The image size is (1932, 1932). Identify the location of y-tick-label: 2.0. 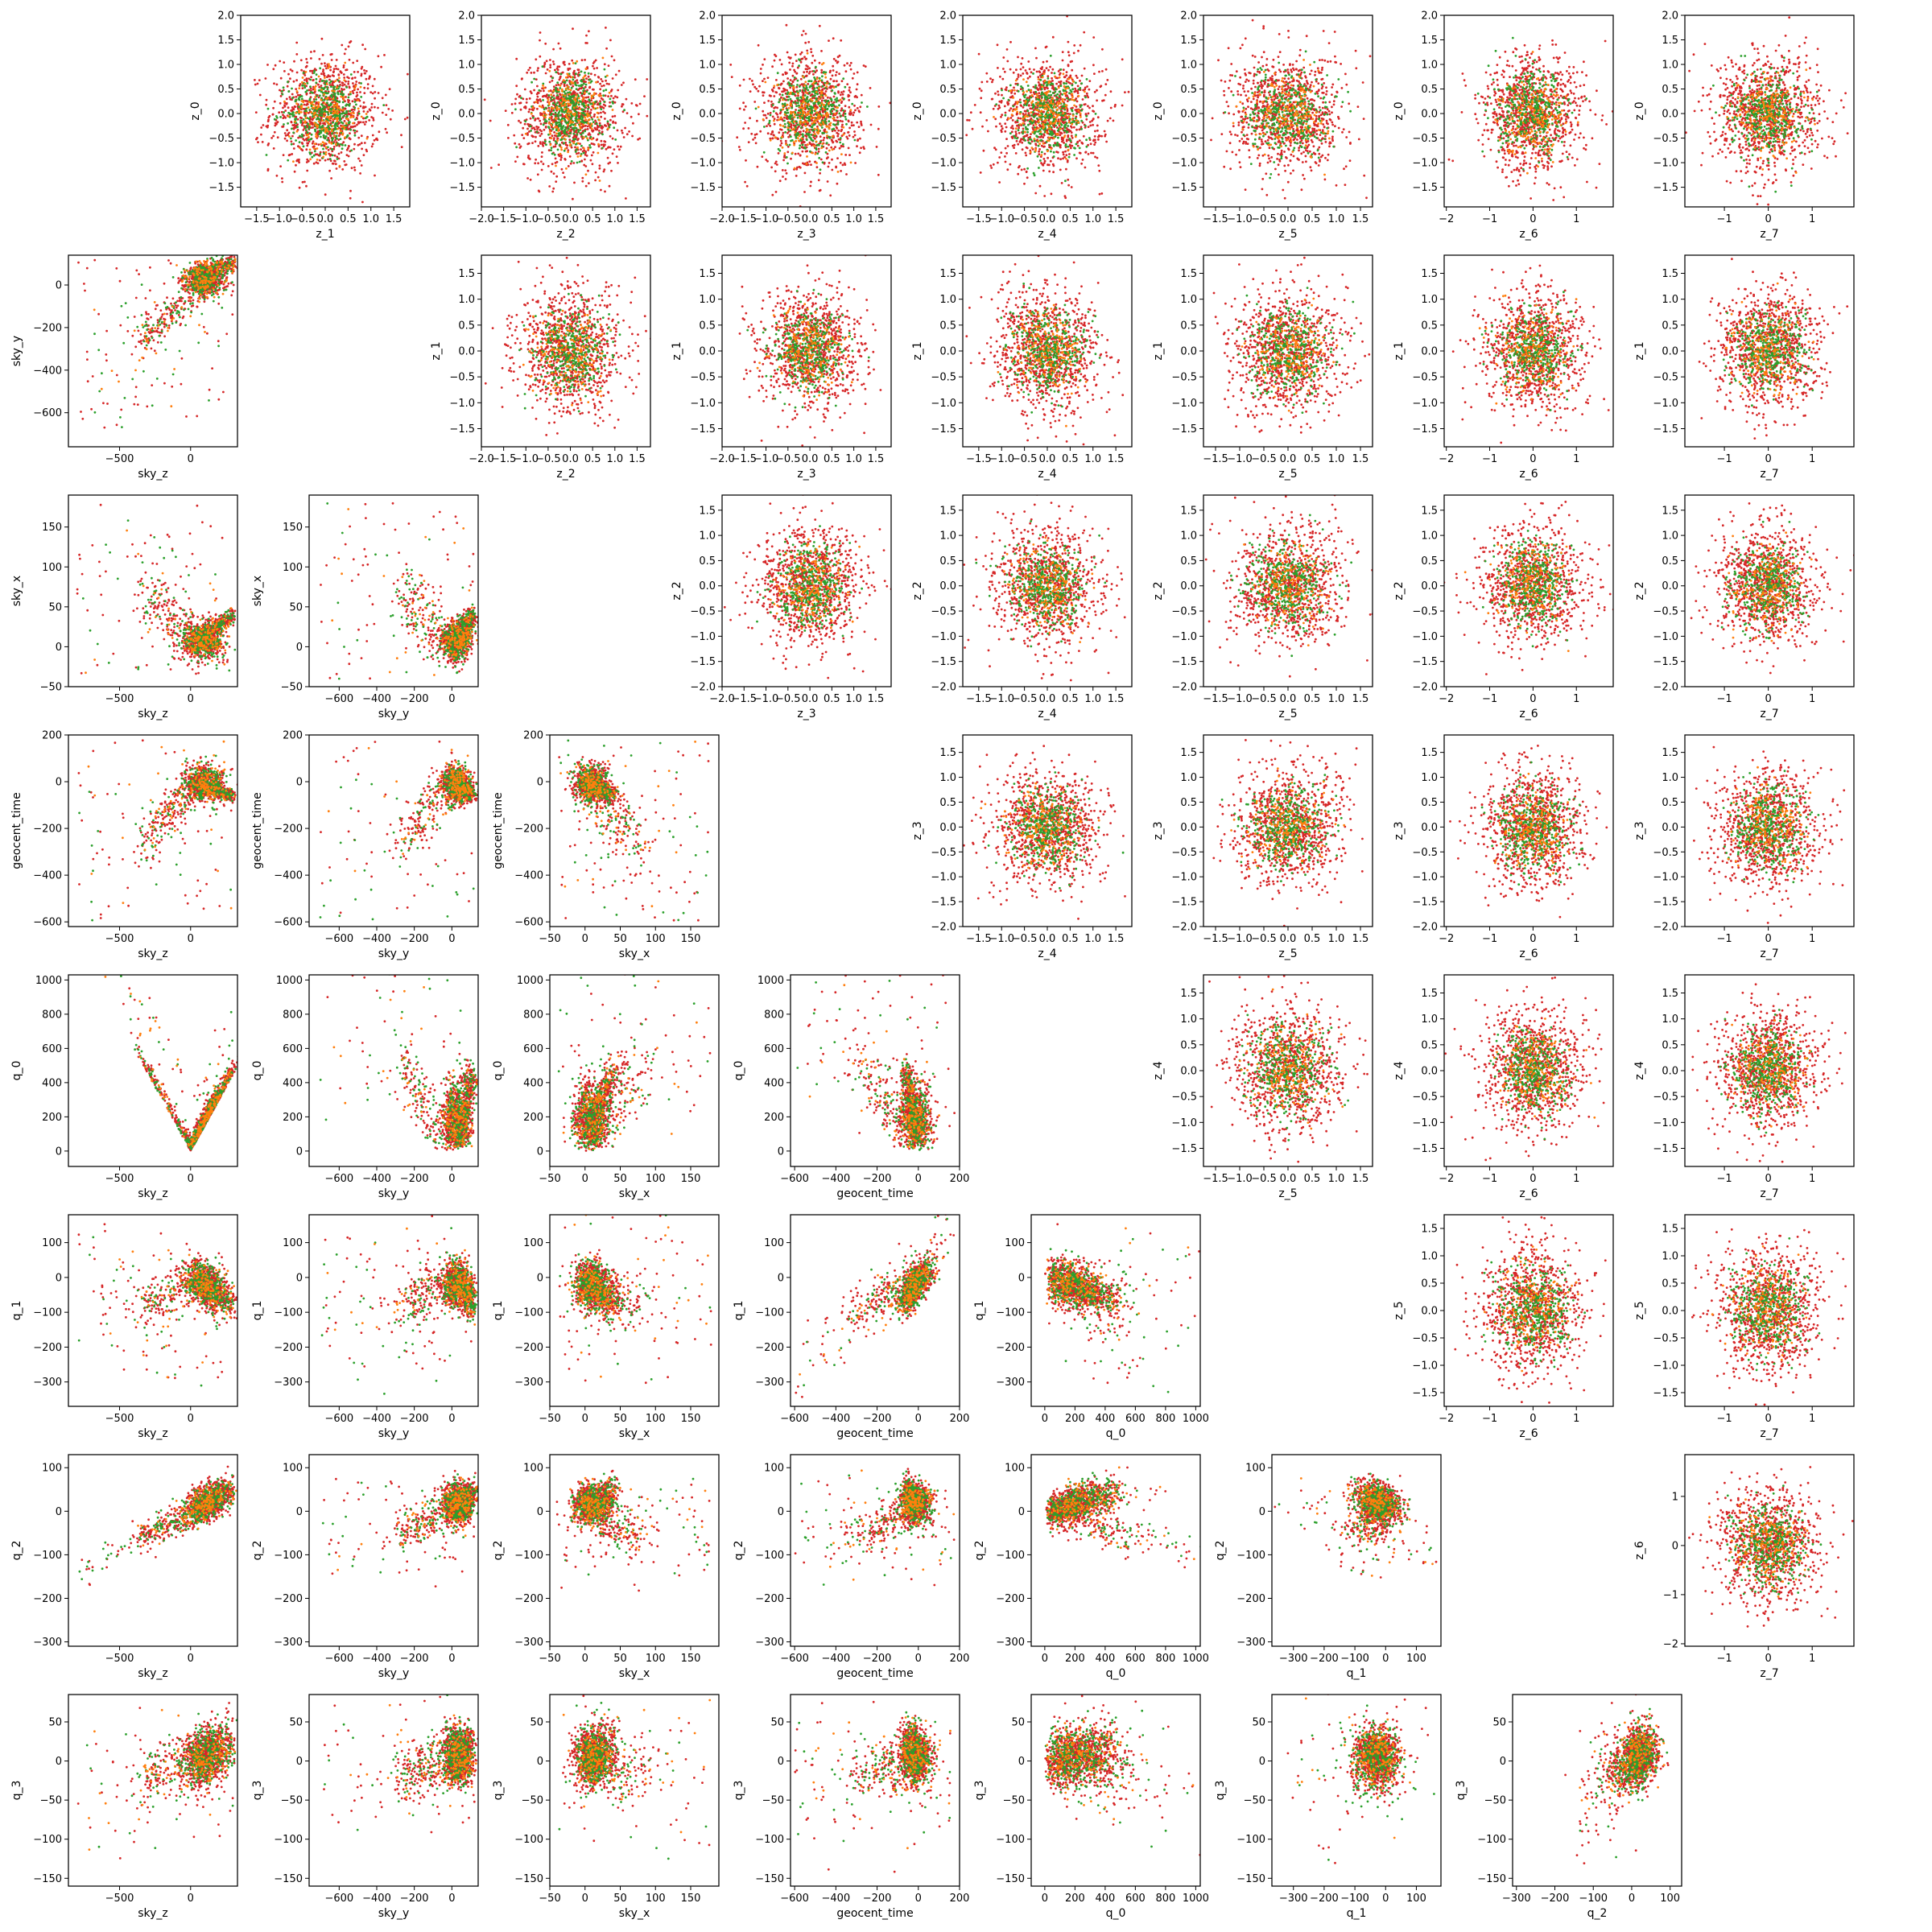
(466, 16).